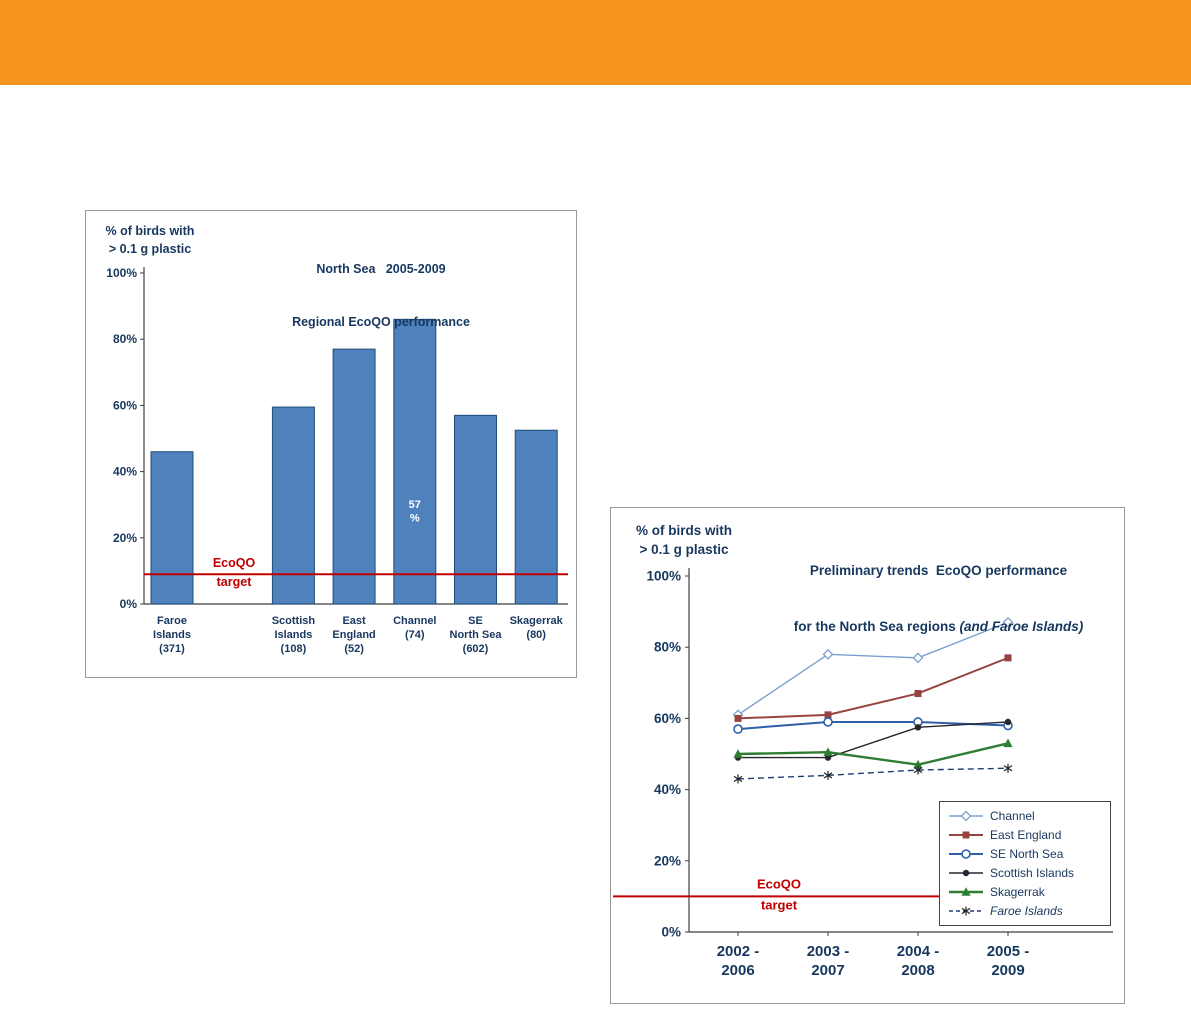  What do you see at coordinates (536, 517) in the screenshot?
I see `bar-skagerrak` at bounding box center [536, 517].